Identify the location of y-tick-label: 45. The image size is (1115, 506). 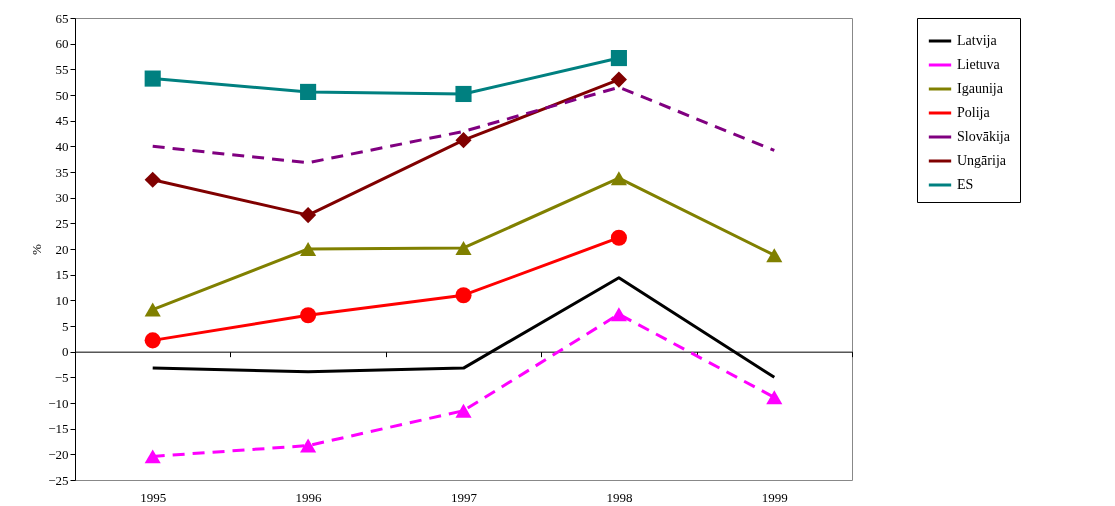
(62, 121).